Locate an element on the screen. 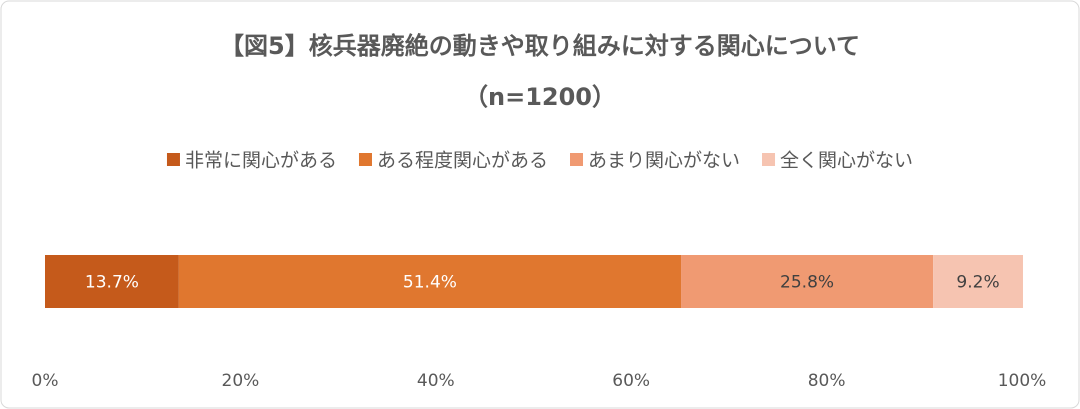  x-tick-label: 0% is located at coordinates (45, 381).